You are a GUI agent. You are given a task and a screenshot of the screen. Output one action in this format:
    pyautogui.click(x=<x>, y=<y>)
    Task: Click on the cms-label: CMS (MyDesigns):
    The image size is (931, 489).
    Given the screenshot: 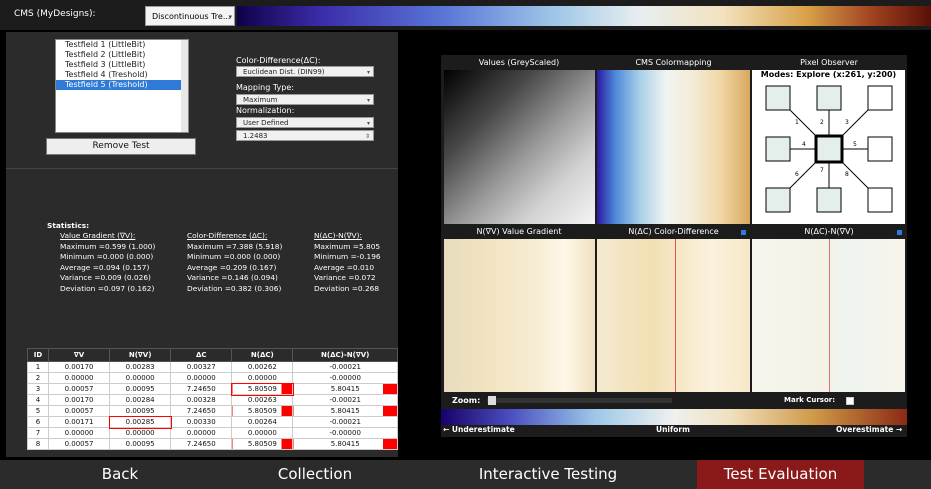 What is the action you would take?
    pyautogui.click(x=55, y=14)
    